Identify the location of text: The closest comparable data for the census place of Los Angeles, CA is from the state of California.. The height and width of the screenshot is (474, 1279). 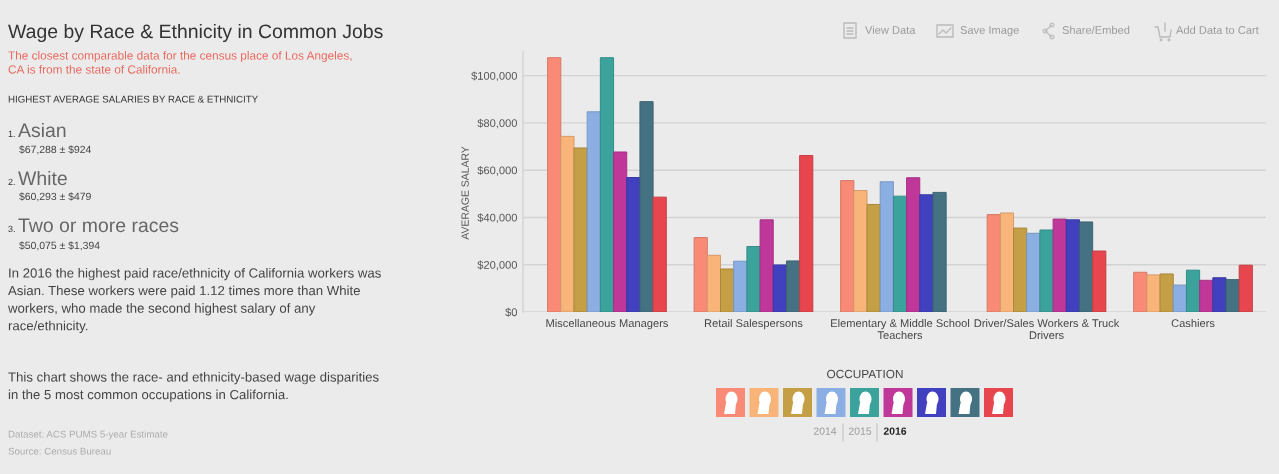
(180, 62).